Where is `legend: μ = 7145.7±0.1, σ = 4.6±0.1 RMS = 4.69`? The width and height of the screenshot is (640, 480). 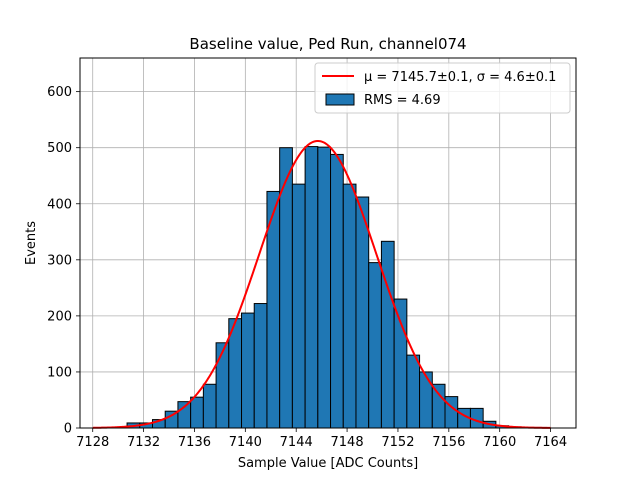
legend: μ = 7145.7±0.1, σ = 4.6±0.1 RMS = 4.69 is located at coordinates (442, 88).